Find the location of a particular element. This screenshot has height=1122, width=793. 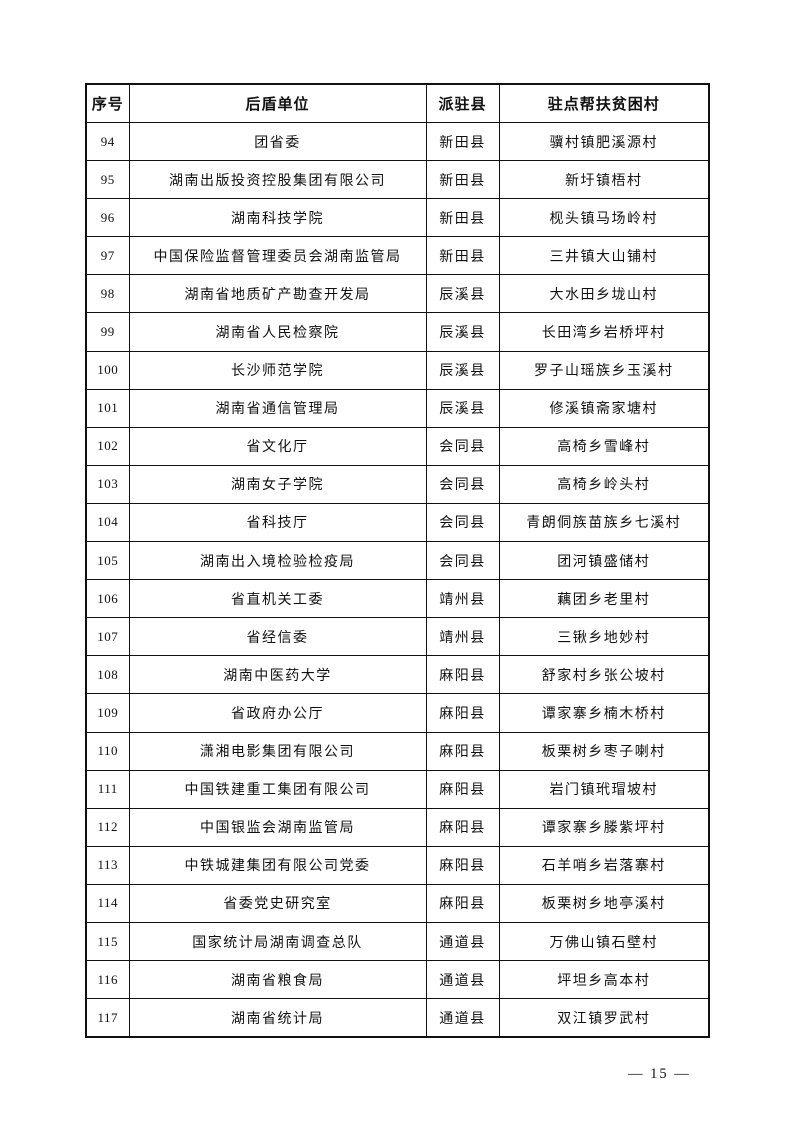

cell-county: 会同县 is located at coordinates (462, 561).